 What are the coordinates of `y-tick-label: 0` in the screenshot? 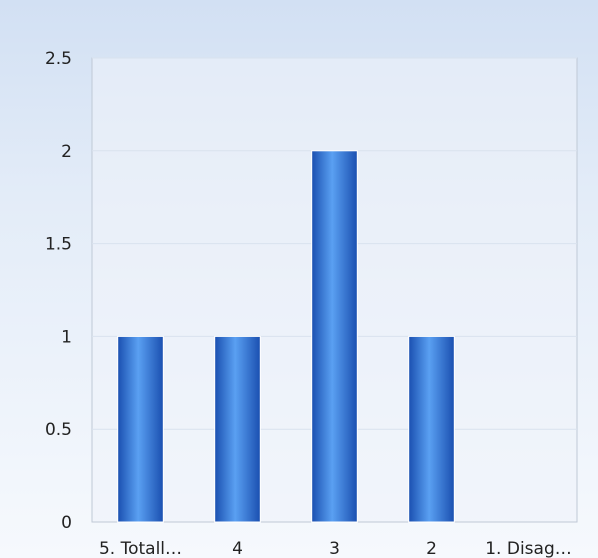 It's located at (66, 523).